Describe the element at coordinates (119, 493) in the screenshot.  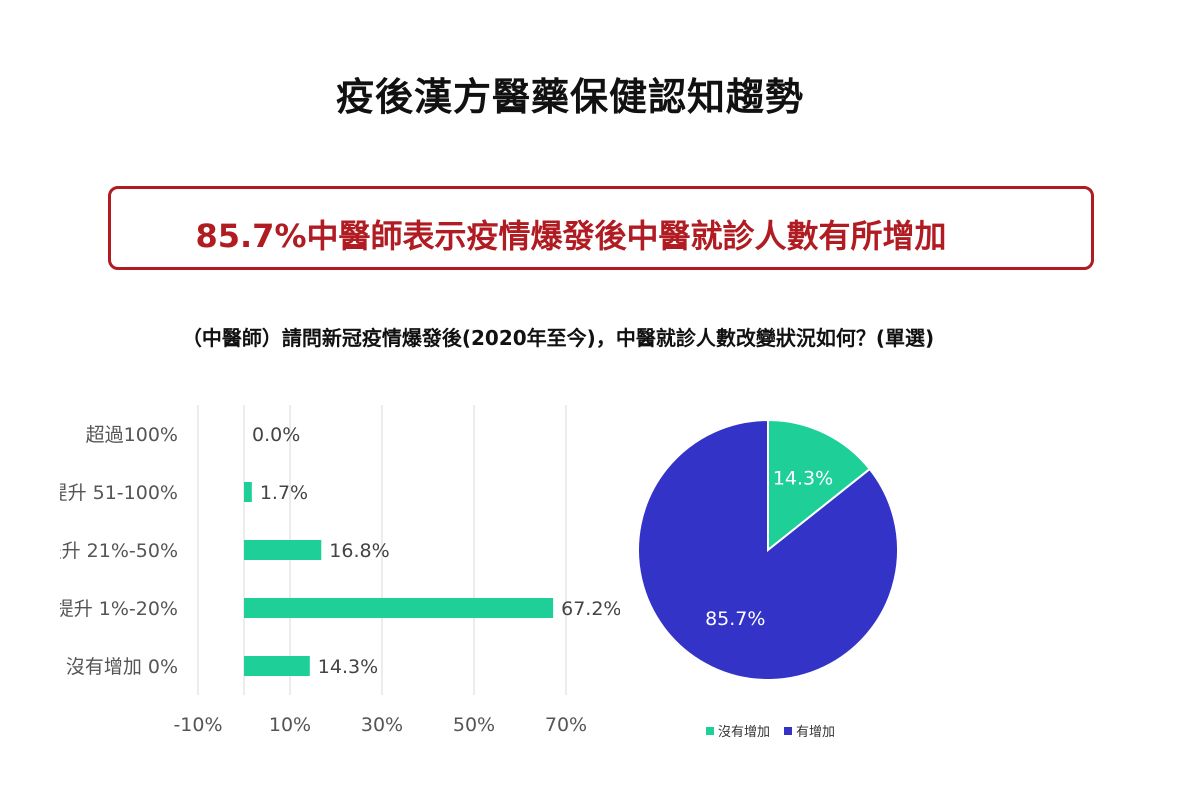
I see `category-label: 提升 51-100%` at that location.